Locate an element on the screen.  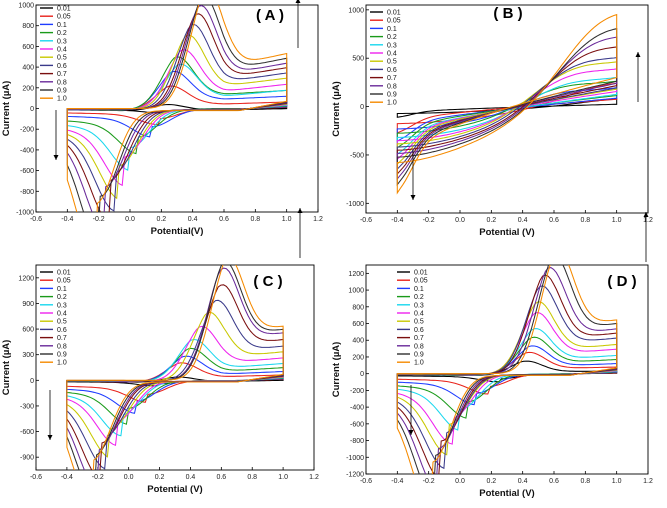
y-tick-label: -200 is located at coordinates (357, 391).